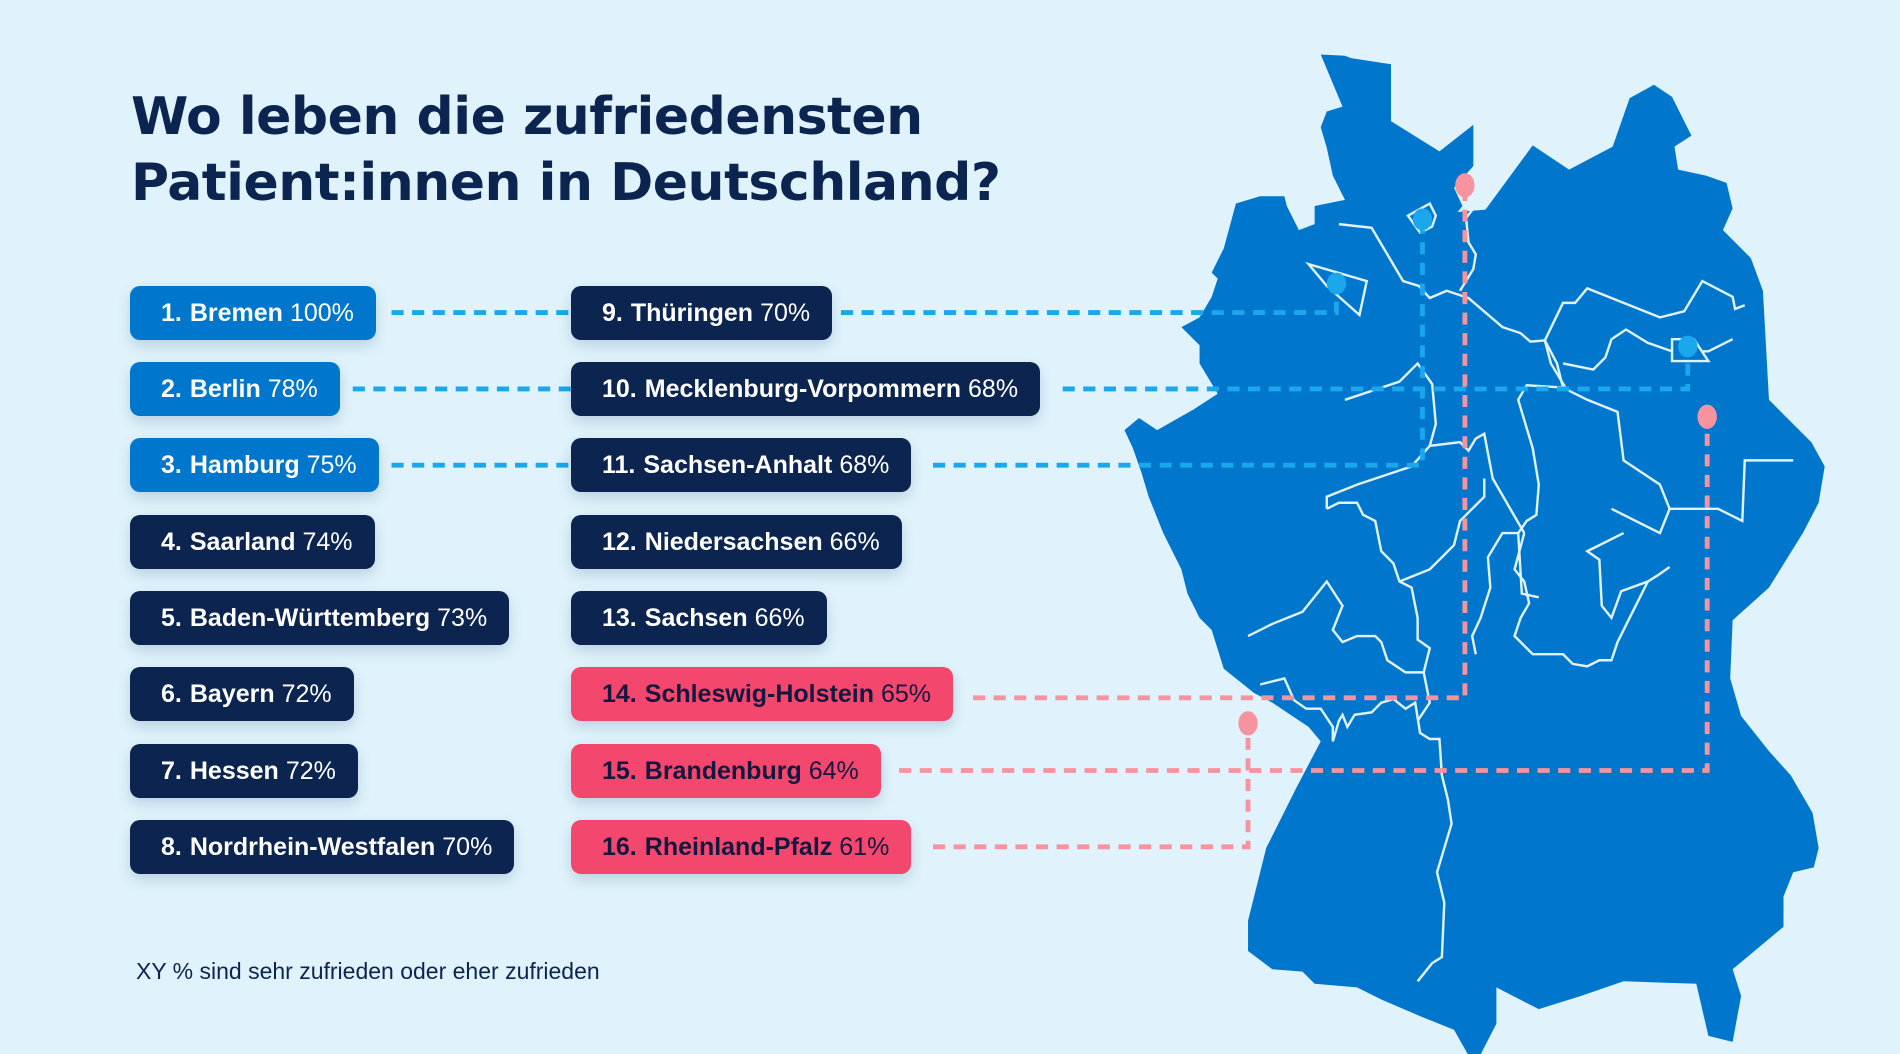 The height and width of the screenshot is (1054, 1900). What do you see at coordinates (171, 541) in the screenshot?
I see `pill-rank: 4.` at bounding box center [171, 541].